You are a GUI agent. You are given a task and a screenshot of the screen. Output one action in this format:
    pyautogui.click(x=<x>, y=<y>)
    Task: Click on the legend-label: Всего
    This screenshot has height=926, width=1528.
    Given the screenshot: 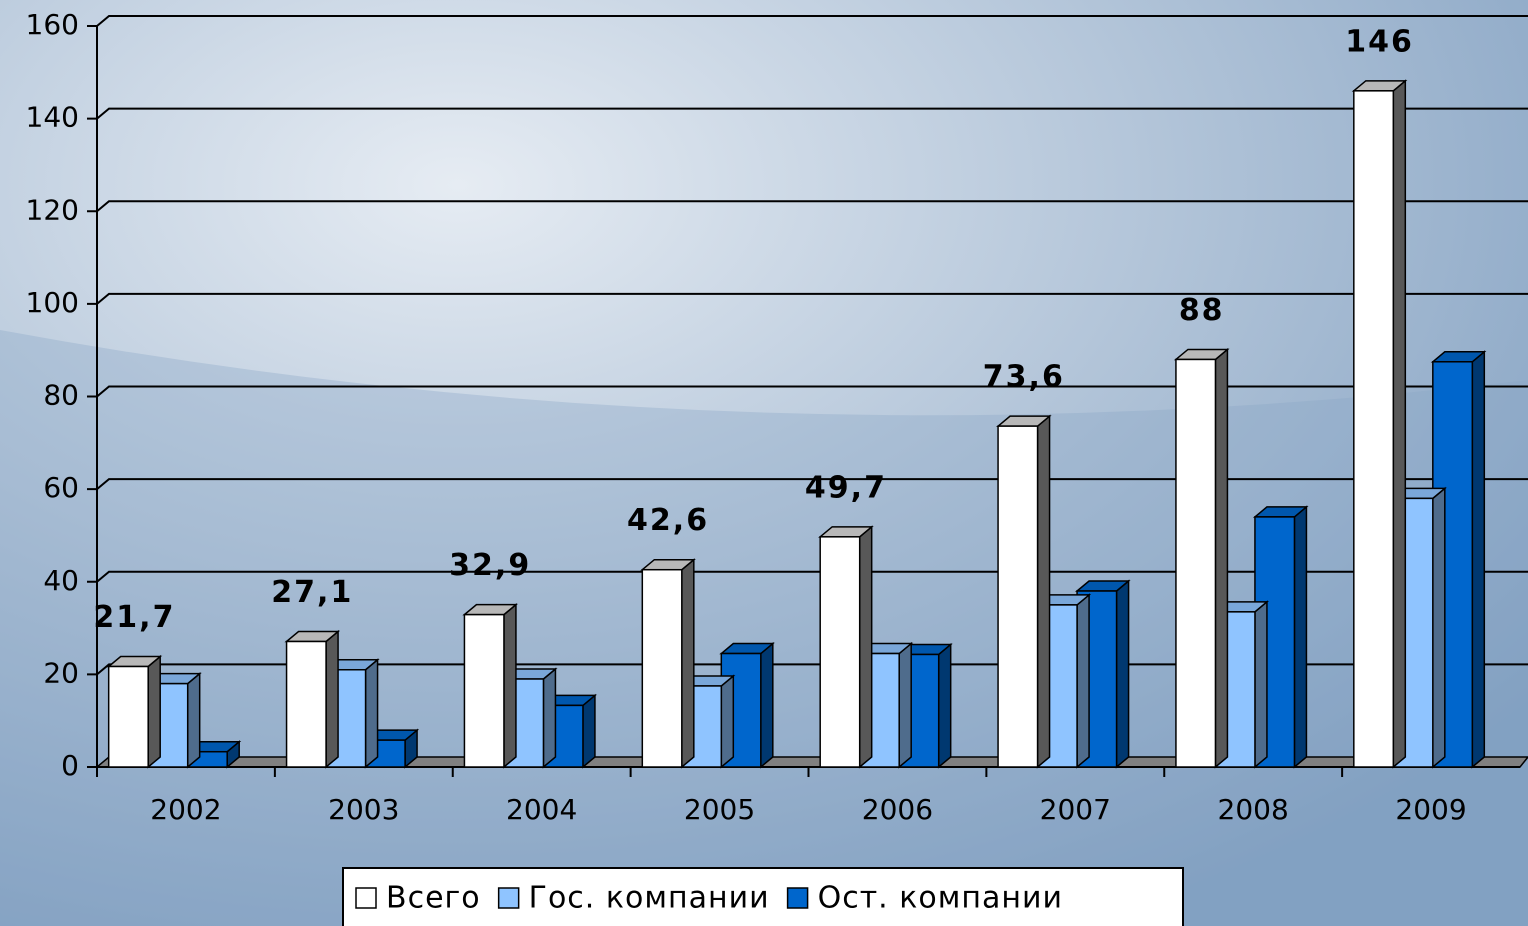 What is the action you would take?
    pyautogui.click(x=433, y=898)
    